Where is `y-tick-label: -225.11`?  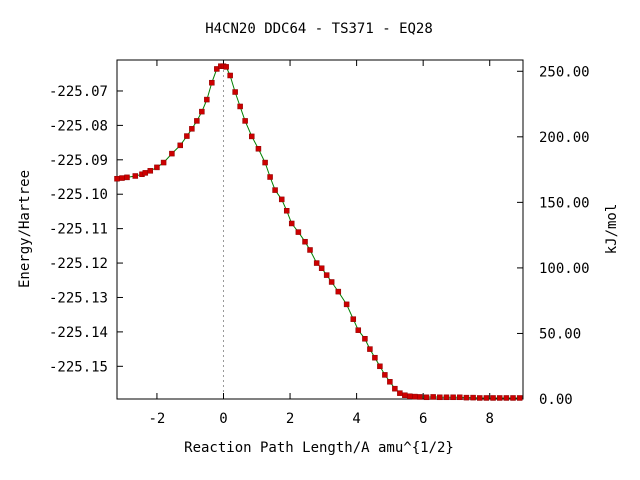 y-tick-label: -225.11 is located at coordinates (78, 230).